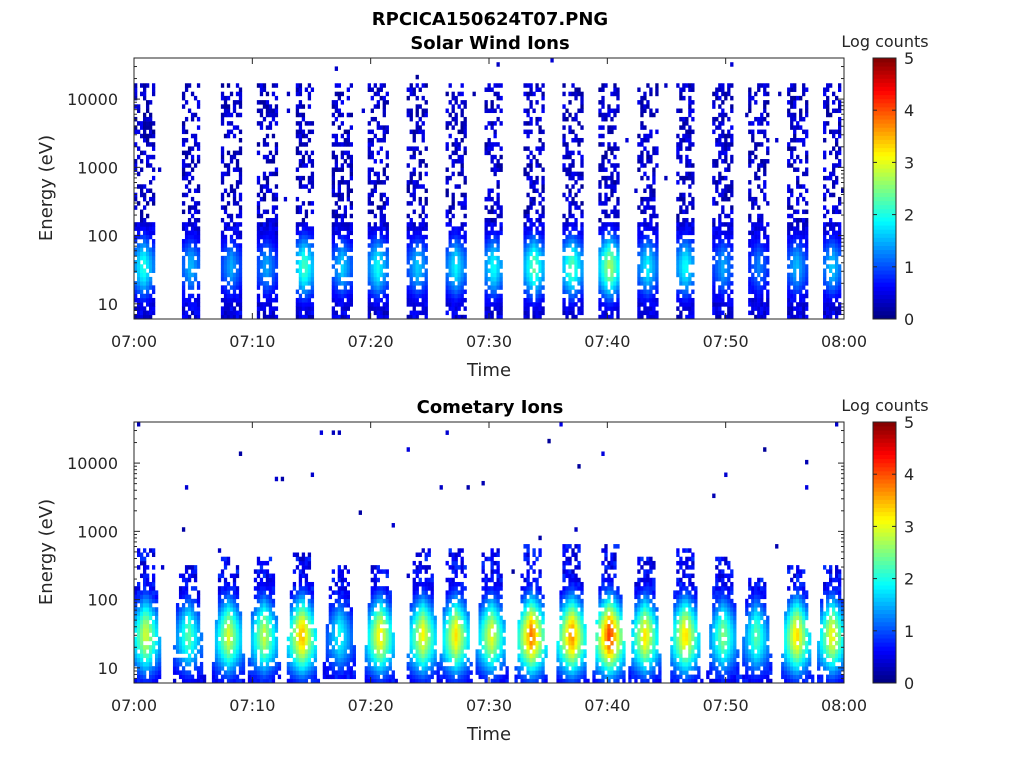 This screenshot has width=1024, height=773. Describe the element at coordinates (884, 68) in the screenshot. I see `colorbar-segment` at that location.